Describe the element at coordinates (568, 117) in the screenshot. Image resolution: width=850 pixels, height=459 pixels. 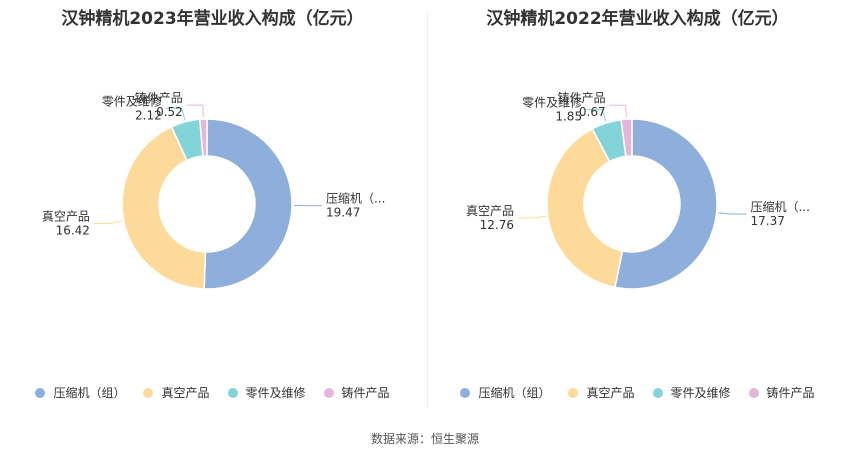
I see `slice-value-label: 1.85` at that location.